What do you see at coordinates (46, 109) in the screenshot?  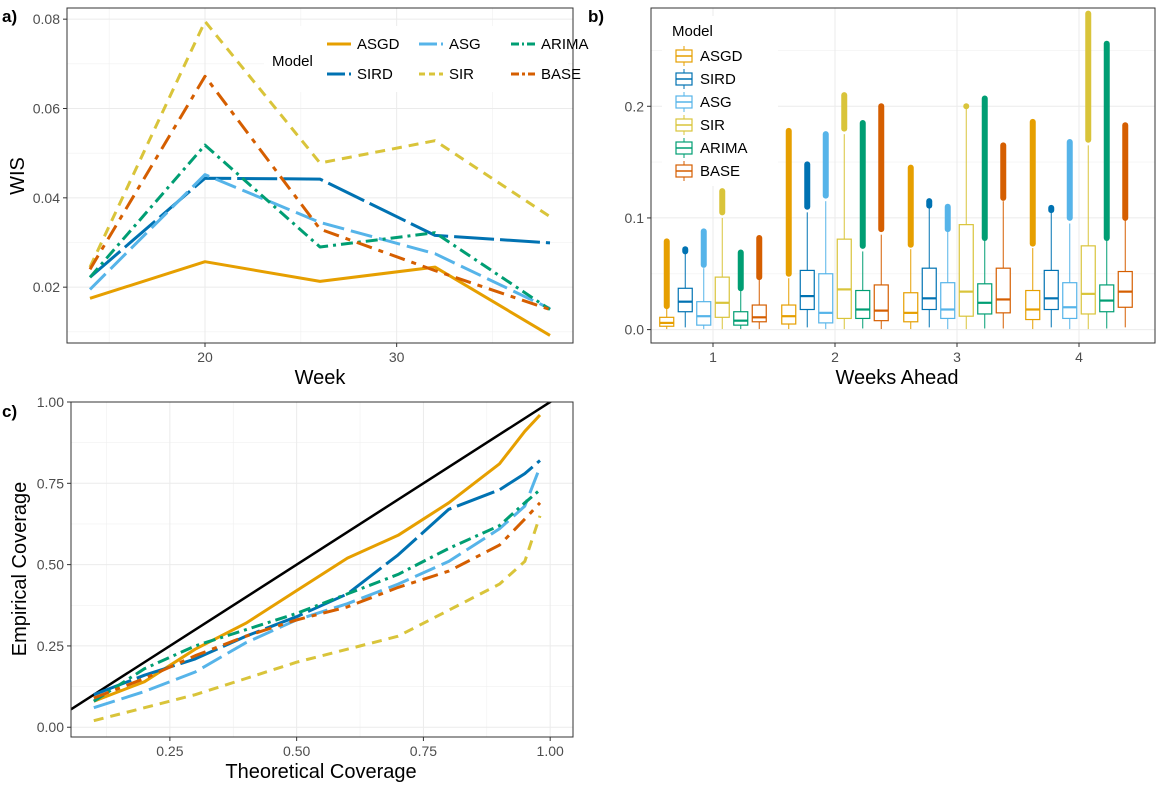 I see `y-tick-label: 0.06` at bounding box center [46, 109].